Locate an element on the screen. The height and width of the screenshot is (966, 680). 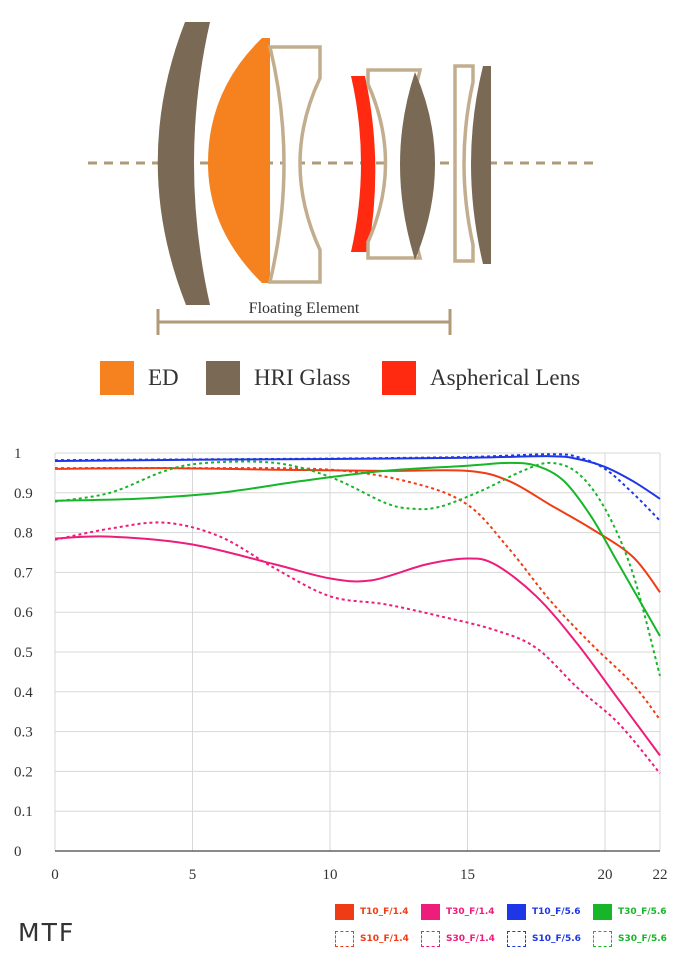
x-tick-label: 22 is located at coordinates (660, 875).